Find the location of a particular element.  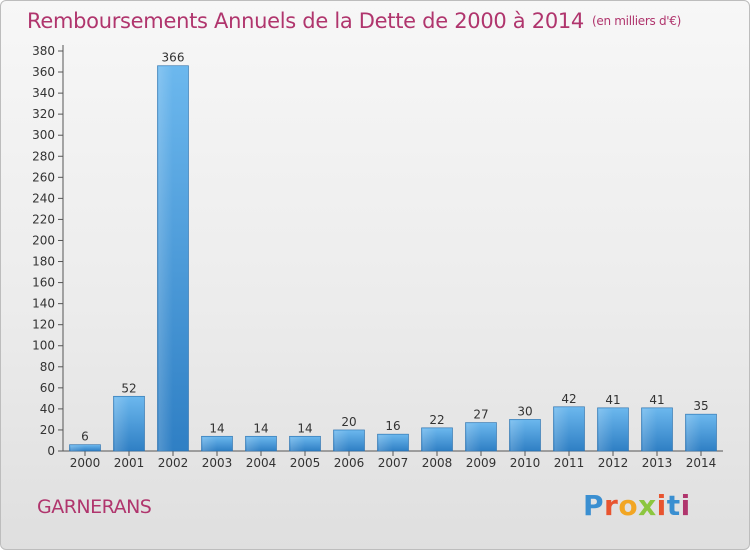

bar-value-label: 35 is located at coordinates (700, 406).